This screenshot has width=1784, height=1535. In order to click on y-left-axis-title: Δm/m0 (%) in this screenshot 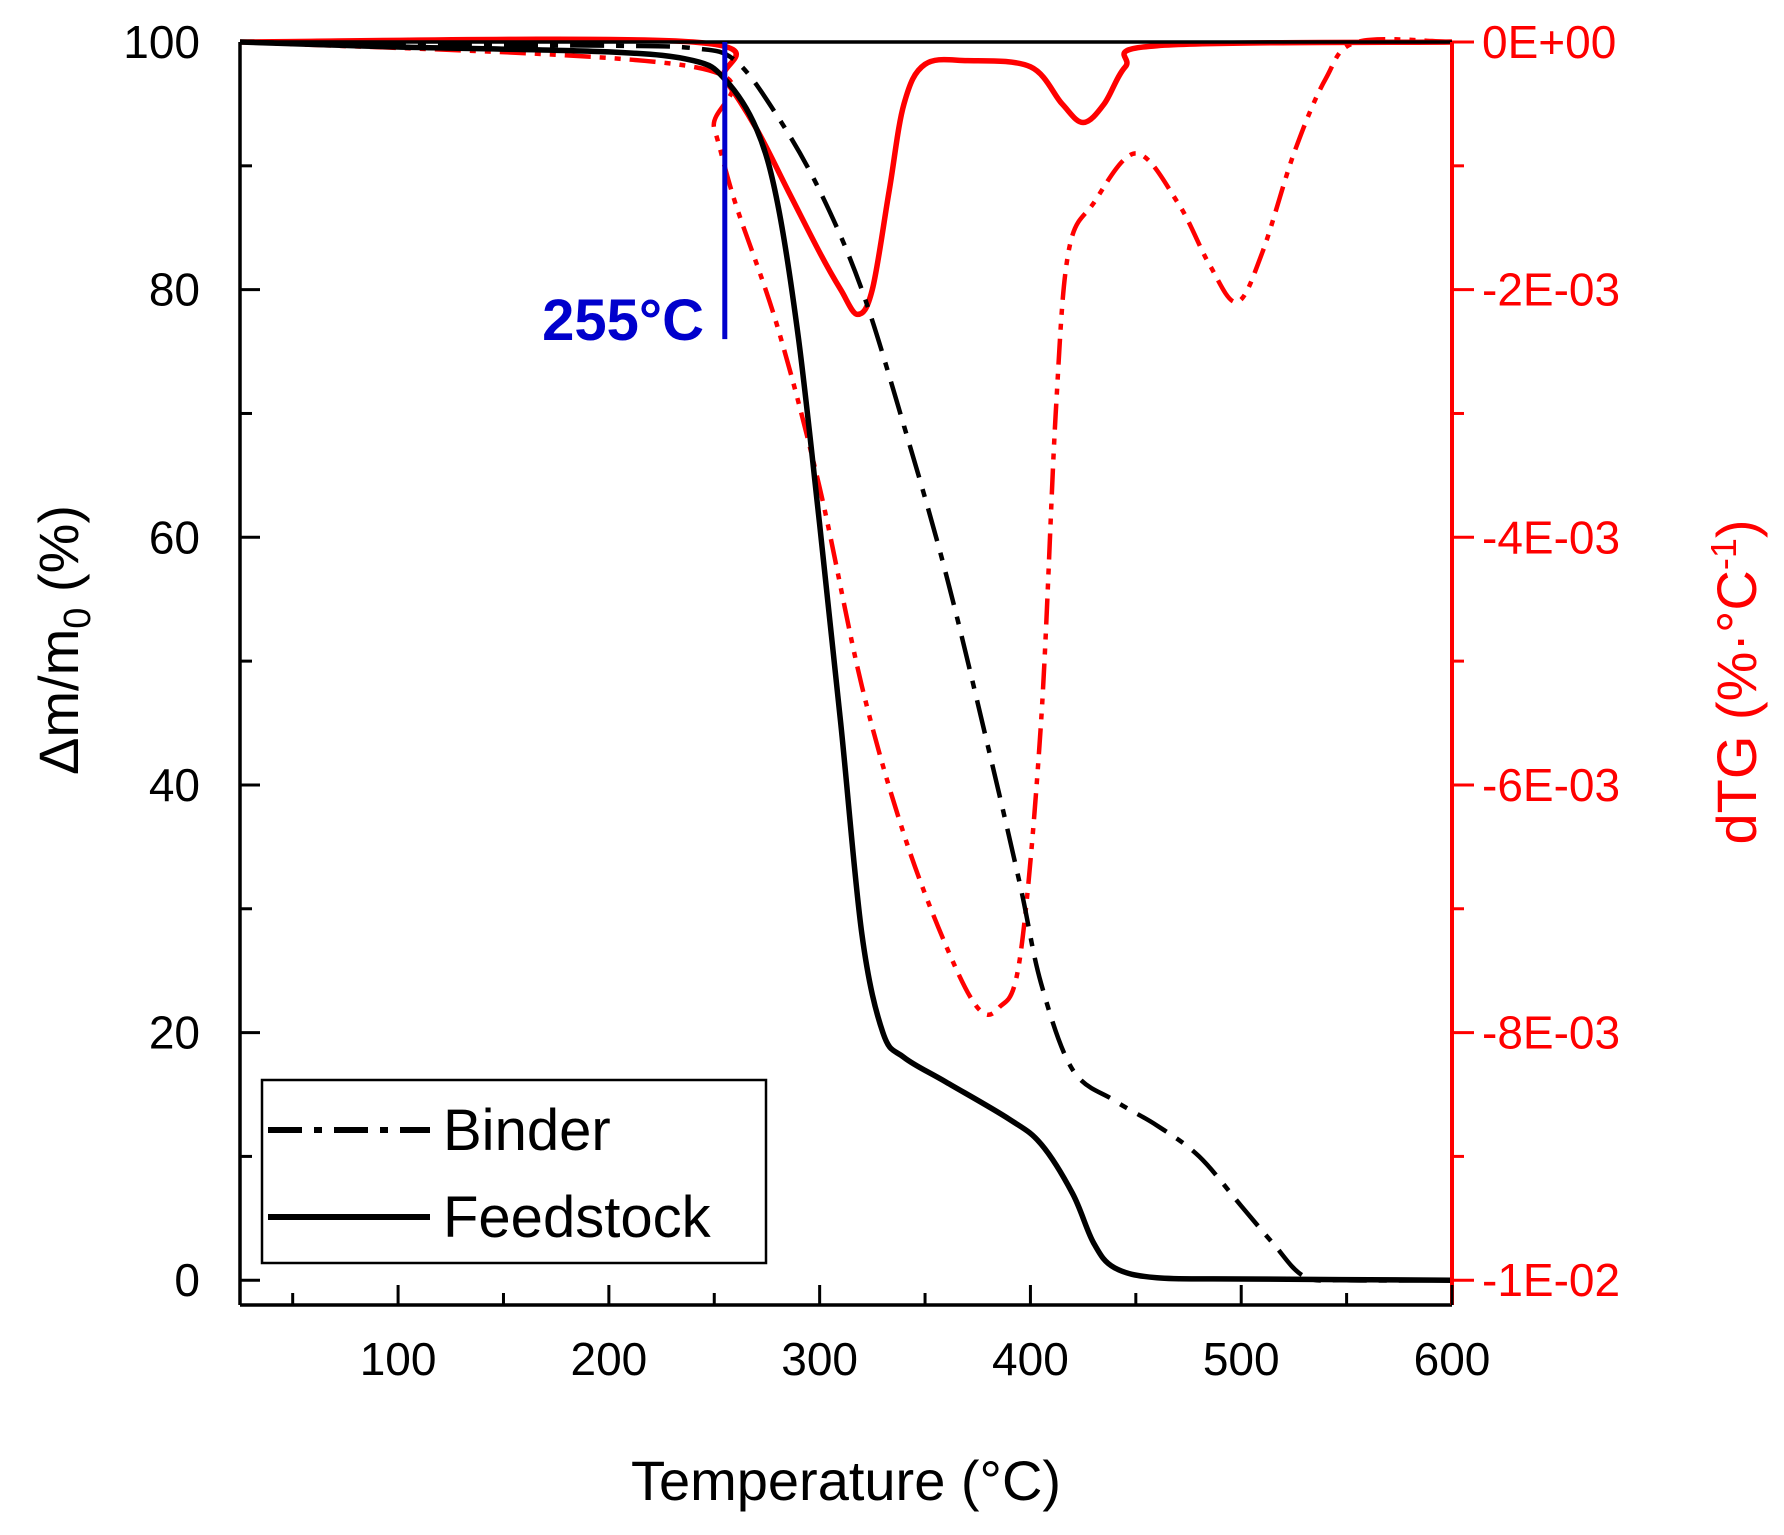, I will do `click(63, 640)`.